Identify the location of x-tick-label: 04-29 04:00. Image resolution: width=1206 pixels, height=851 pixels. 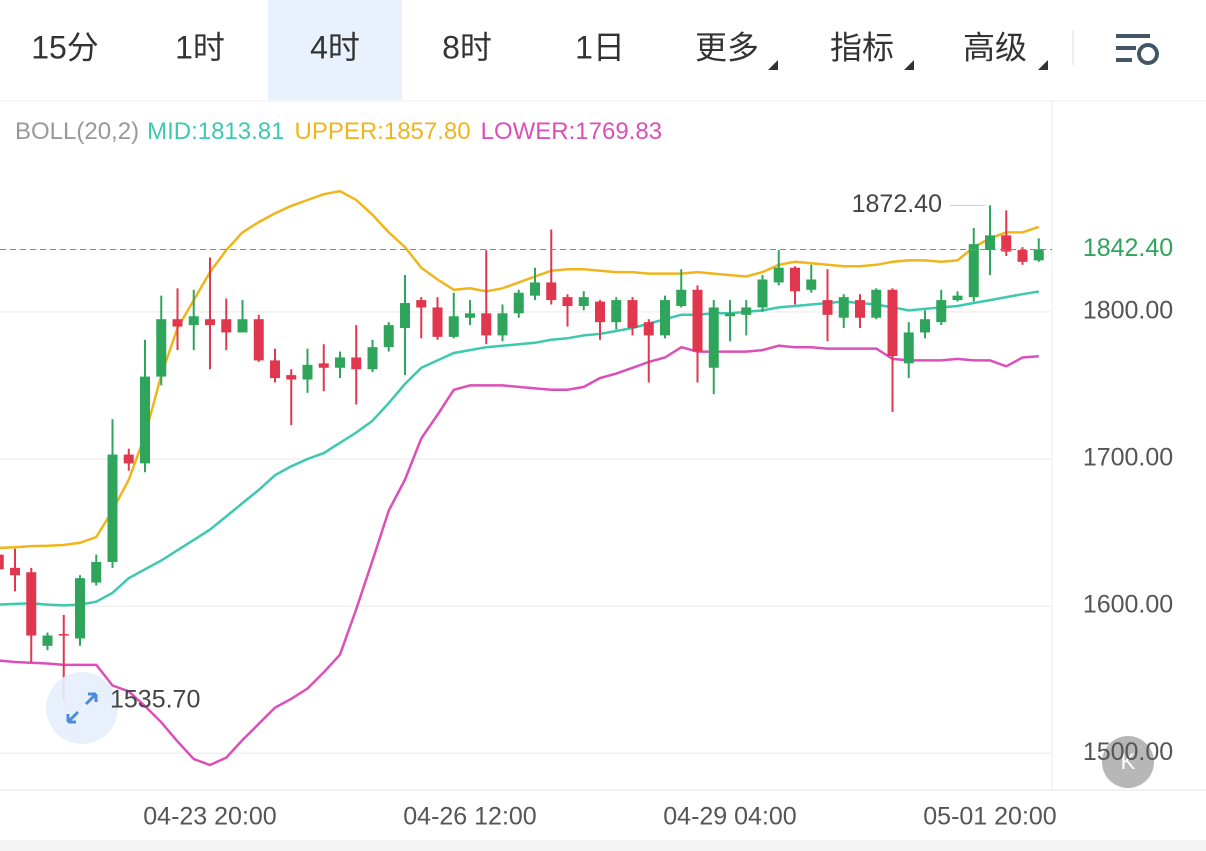
(729, 817).